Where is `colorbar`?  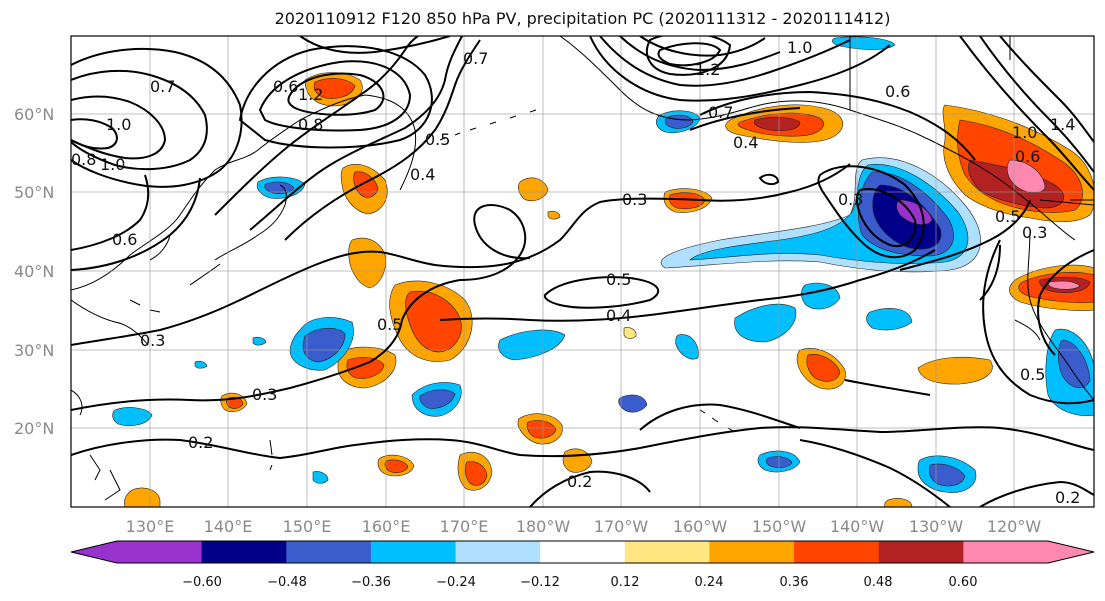
colorbar is located at coordinates (582, 552).